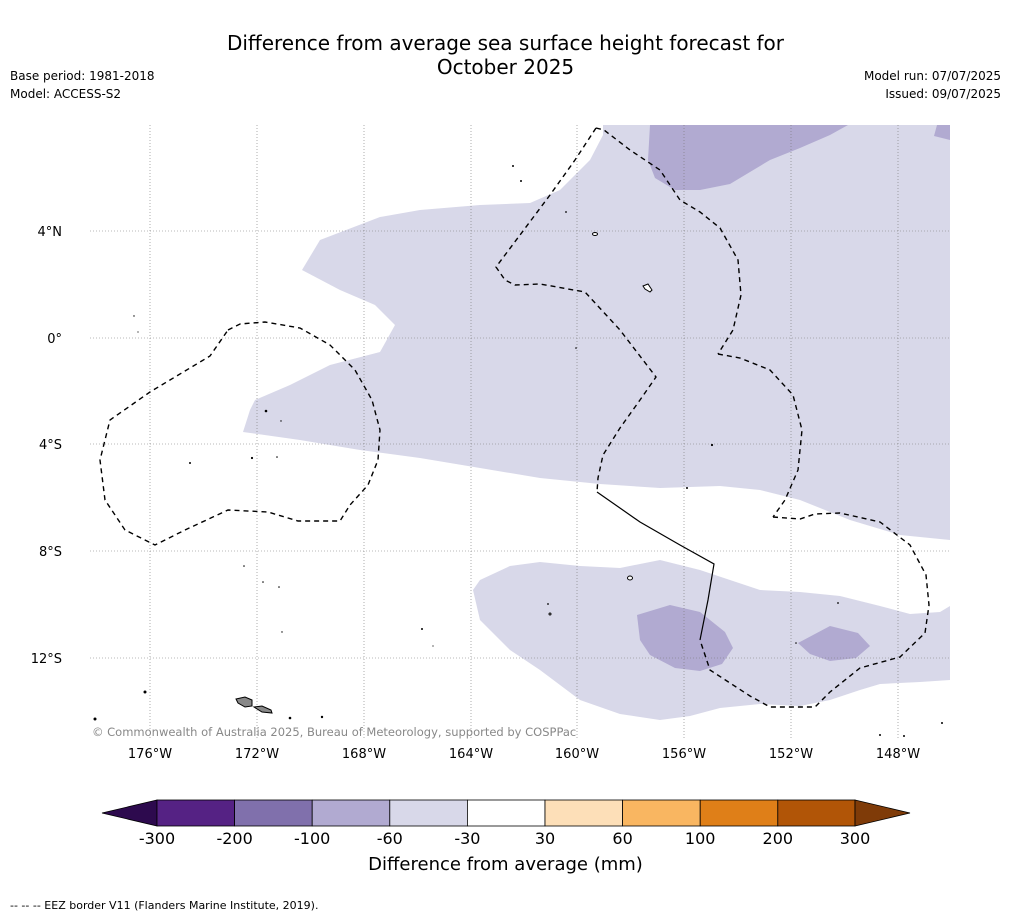  I want to click on meta-right: Model run: 07/07/2025 Issued: 09/07/2025, so click(932, 85).